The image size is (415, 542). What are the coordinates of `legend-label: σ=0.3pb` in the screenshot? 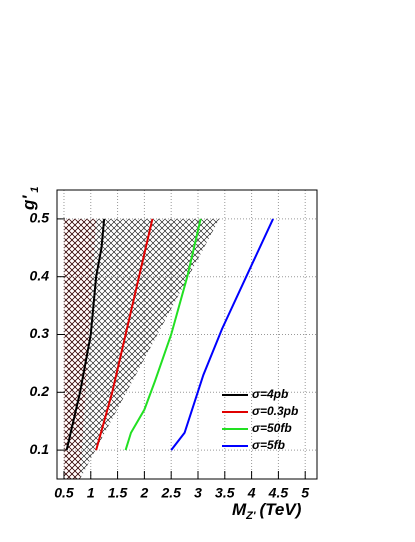 It's located at (275, 411).